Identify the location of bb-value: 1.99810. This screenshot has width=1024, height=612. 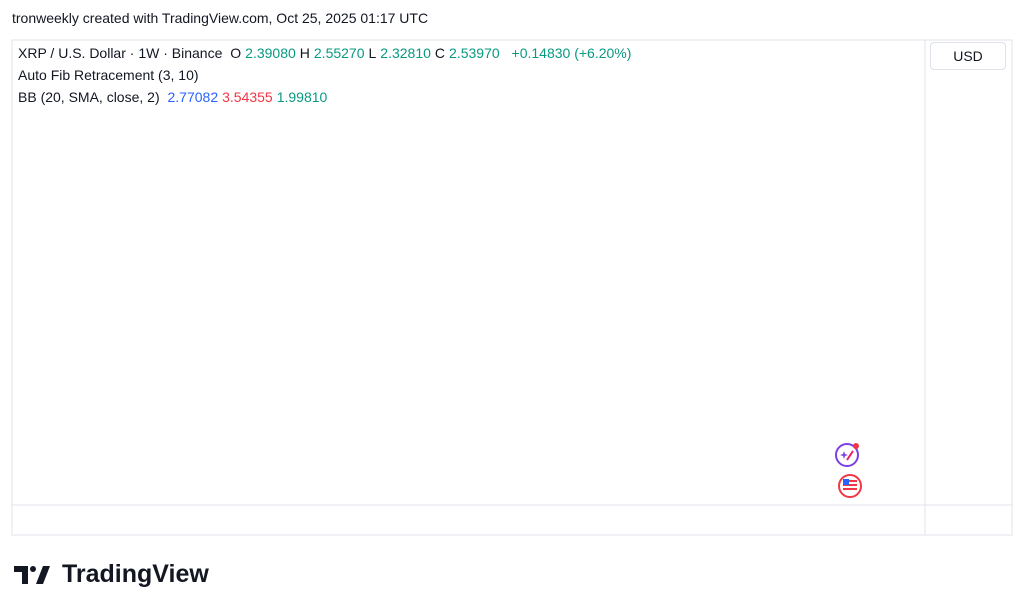
(302, 97).